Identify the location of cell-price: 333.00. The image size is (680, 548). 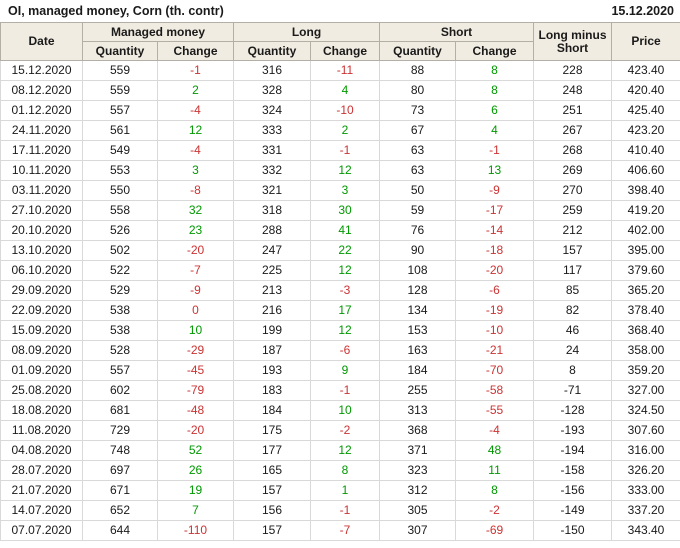
(645, 490).